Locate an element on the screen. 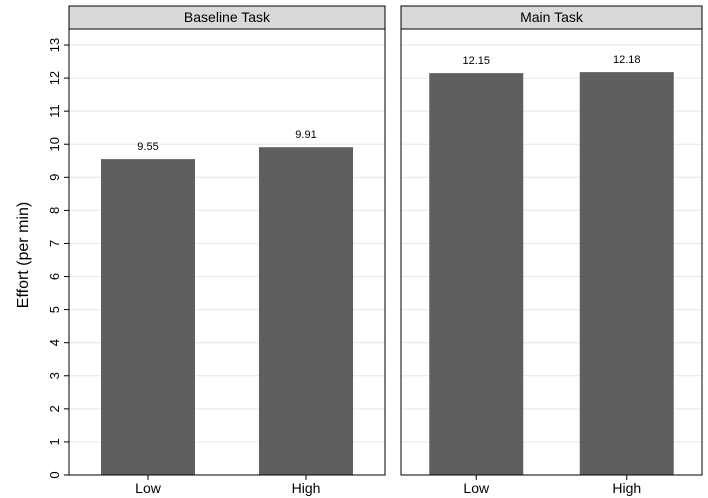  y-tick-label: 5 is located at coordinates (54, 309).